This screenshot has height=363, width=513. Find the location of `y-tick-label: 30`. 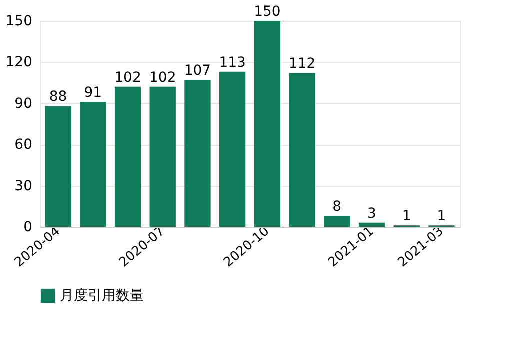

y-tick-label: 30 is located at coordinates (23, 186).